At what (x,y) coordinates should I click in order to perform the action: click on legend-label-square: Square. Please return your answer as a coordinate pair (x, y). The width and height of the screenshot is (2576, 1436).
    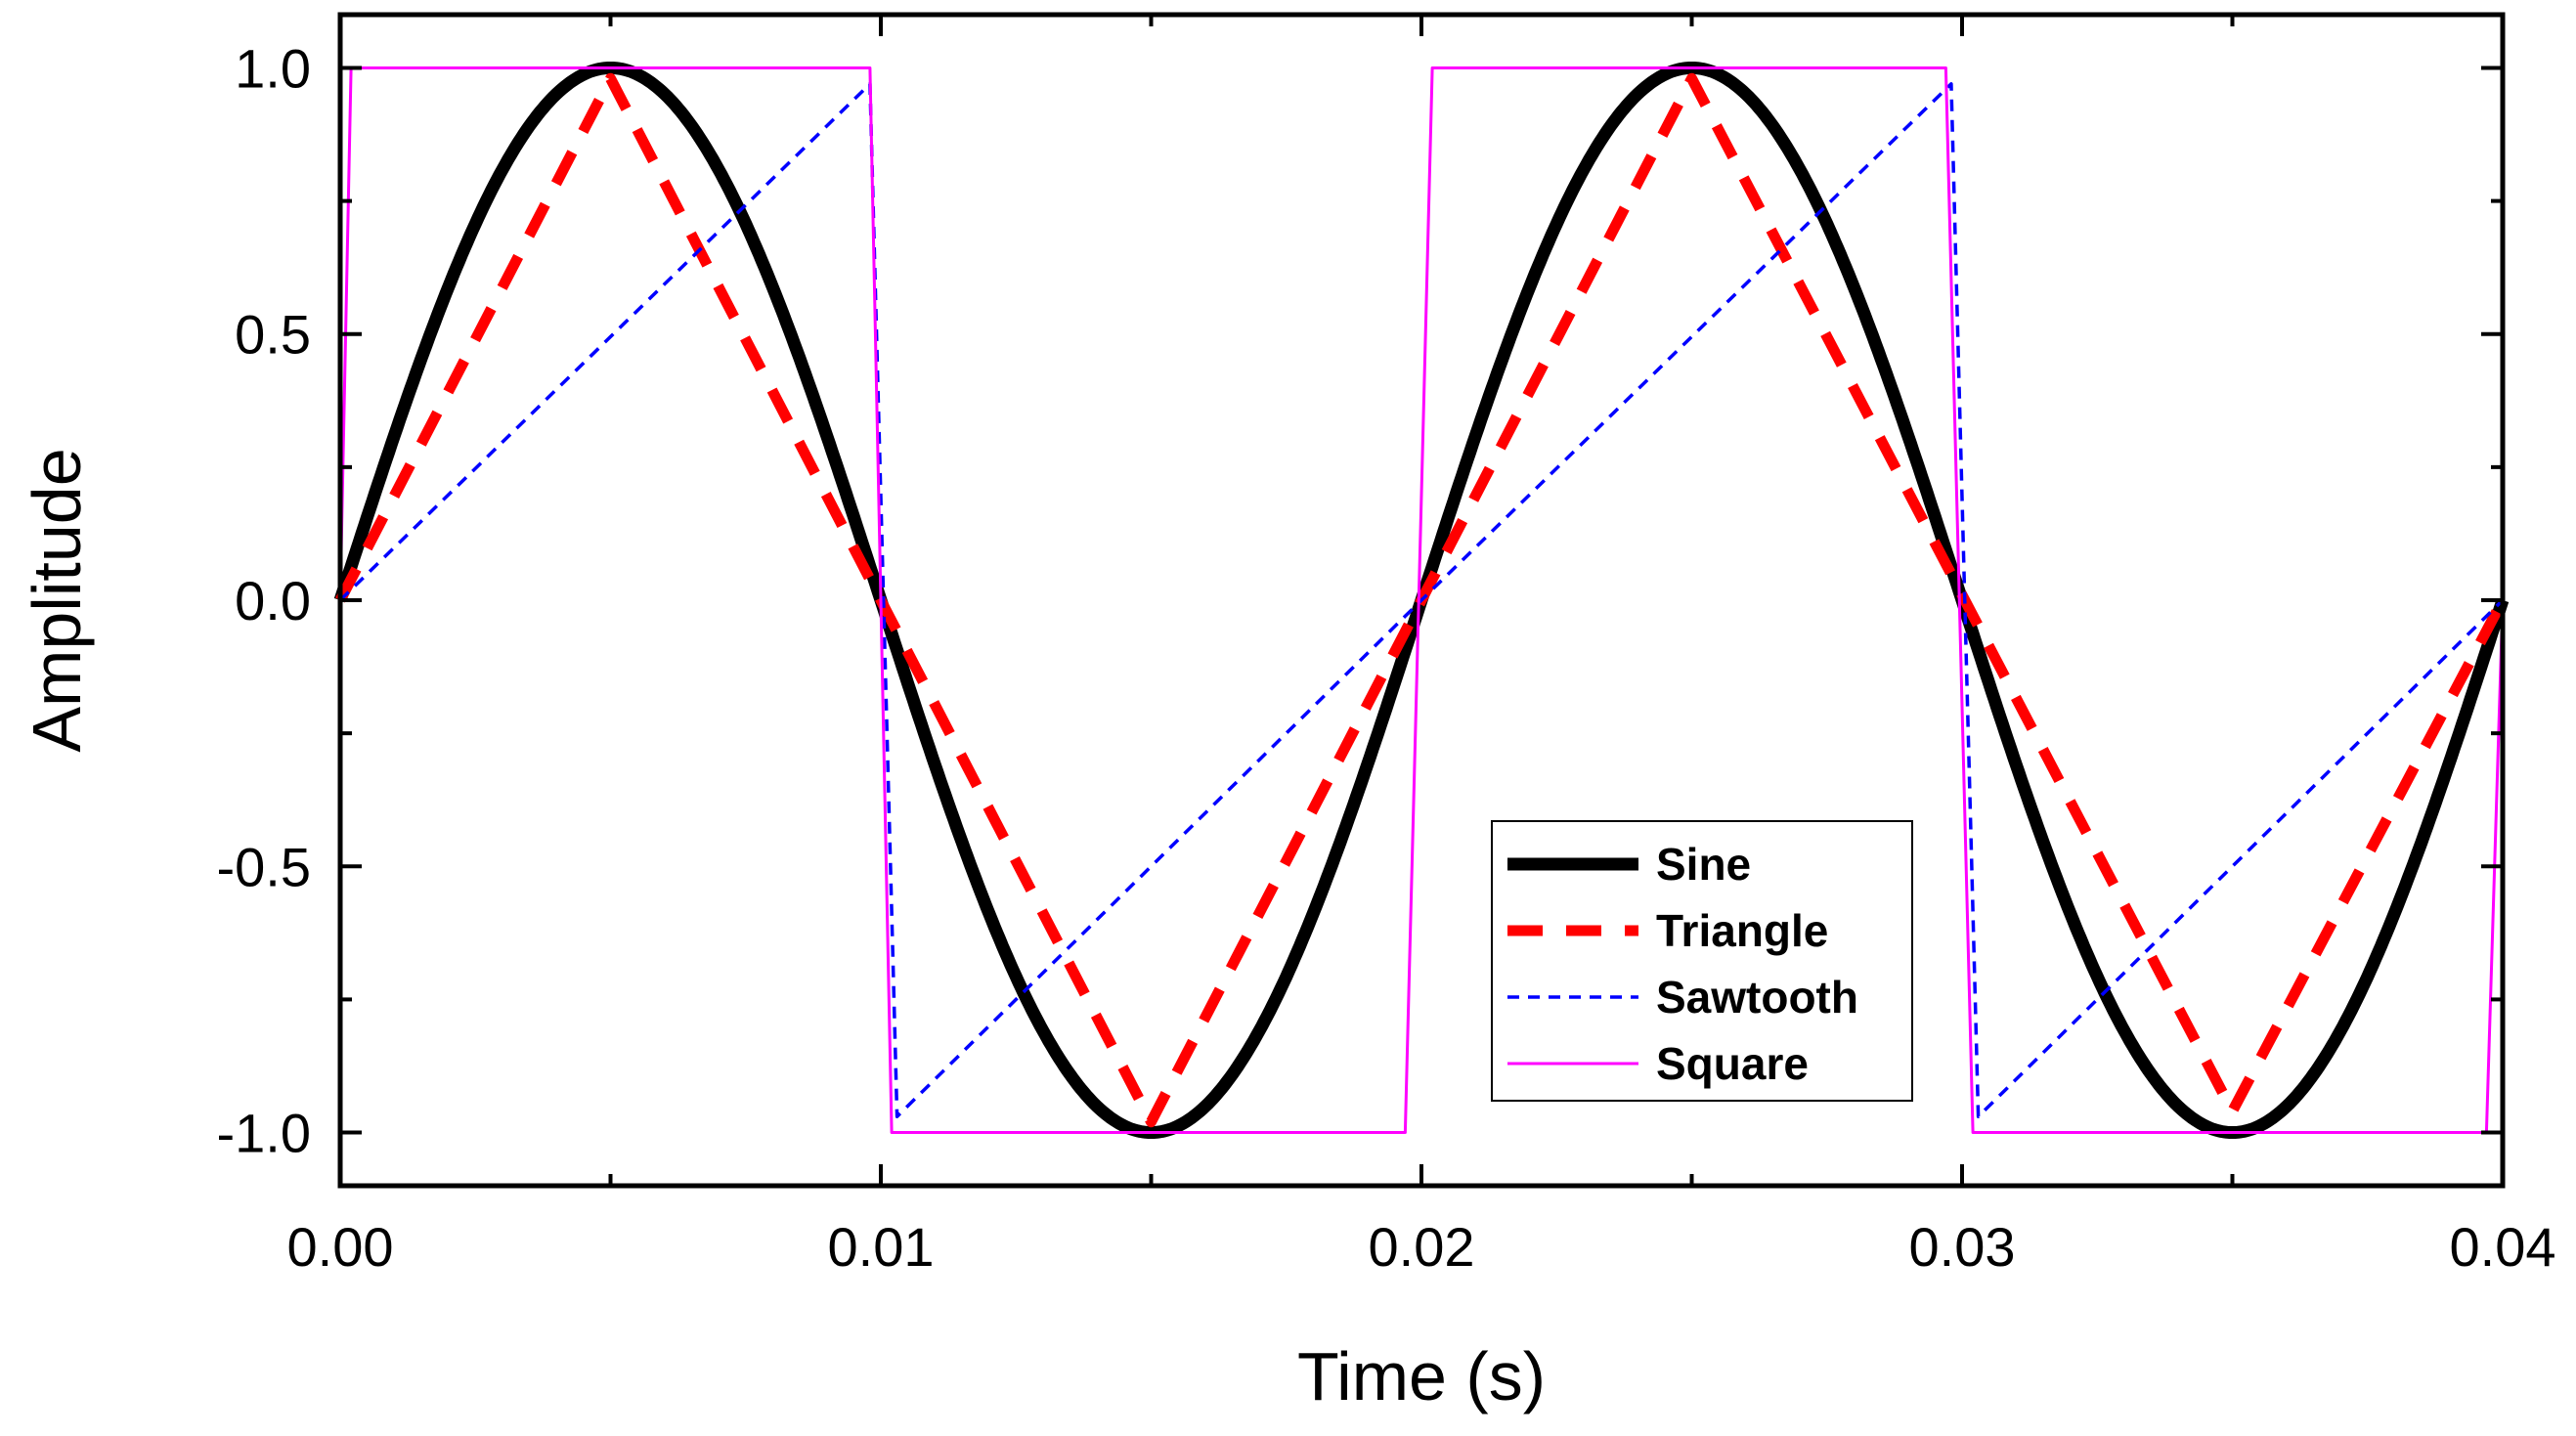
    Looking at the image, I should click on (1732, 1064).